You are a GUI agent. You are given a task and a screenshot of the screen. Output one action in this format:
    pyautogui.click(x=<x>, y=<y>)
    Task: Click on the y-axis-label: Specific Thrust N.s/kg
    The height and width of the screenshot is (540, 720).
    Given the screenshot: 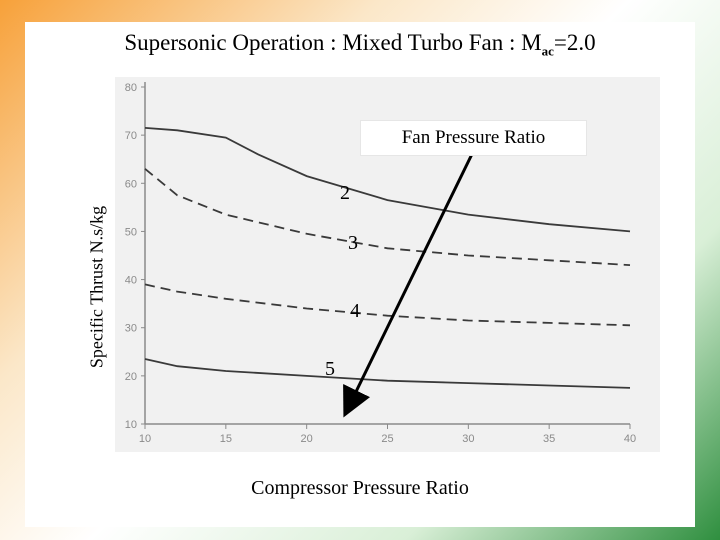 What is the action you would take?
    pyautogui.click(x=96, y=287)
    